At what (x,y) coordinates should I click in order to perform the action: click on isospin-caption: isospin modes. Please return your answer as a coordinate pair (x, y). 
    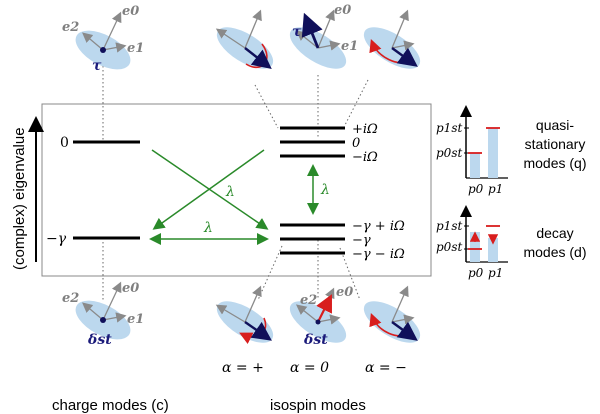
    Looking at the image, I should click on (318, 405).